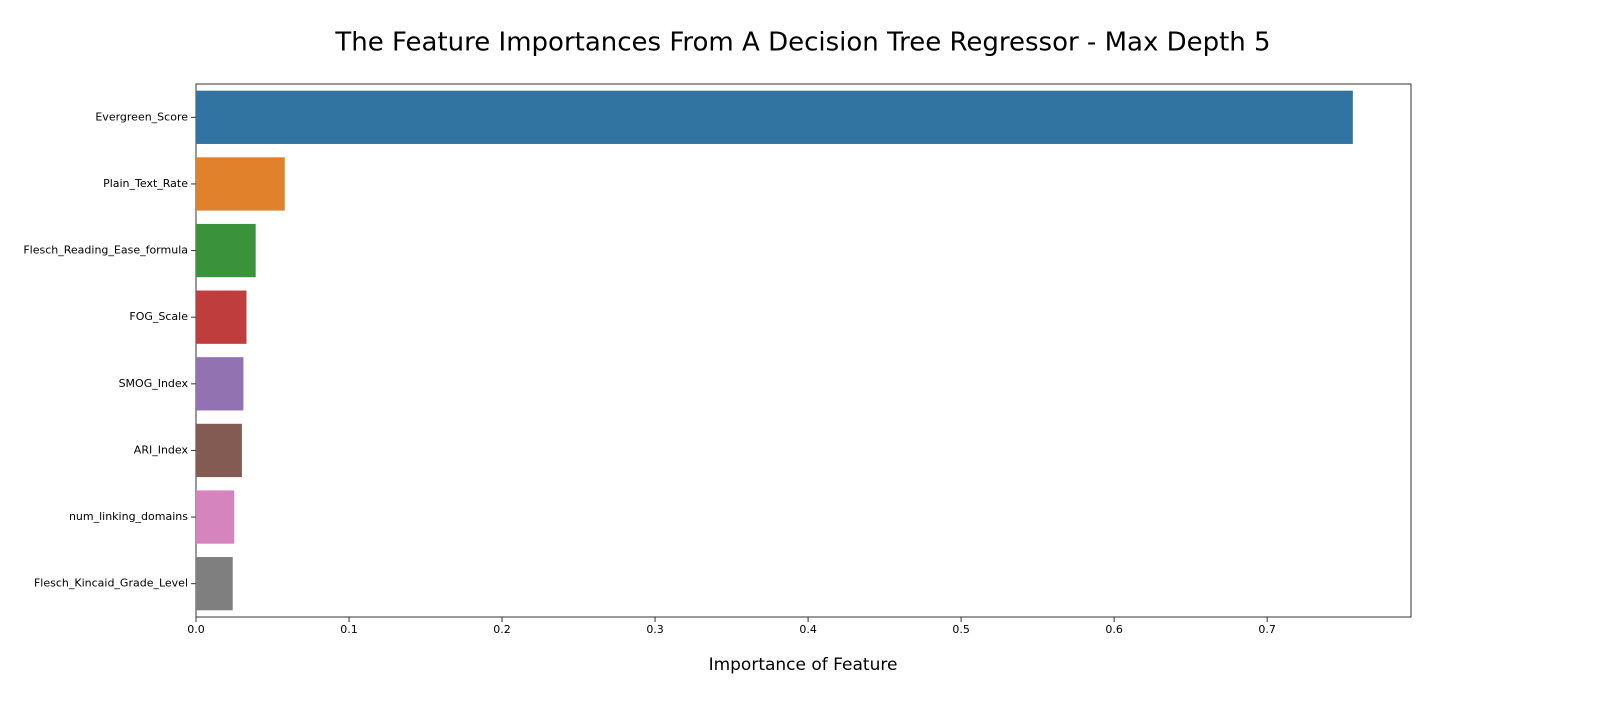 Image resolution: width=1600 pixels, height=720 pixels. I want to click on y-tick-label: SMOG_Index, so click(154, 383).